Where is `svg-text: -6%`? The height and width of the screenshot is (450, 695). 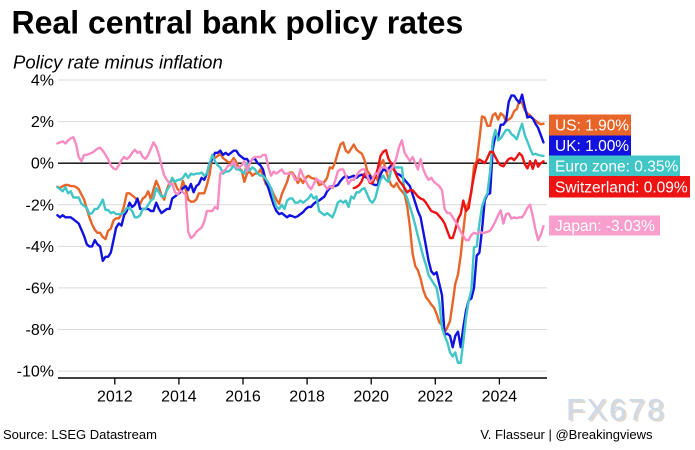 svg-text: -6% is located at coordinates (40, 288).